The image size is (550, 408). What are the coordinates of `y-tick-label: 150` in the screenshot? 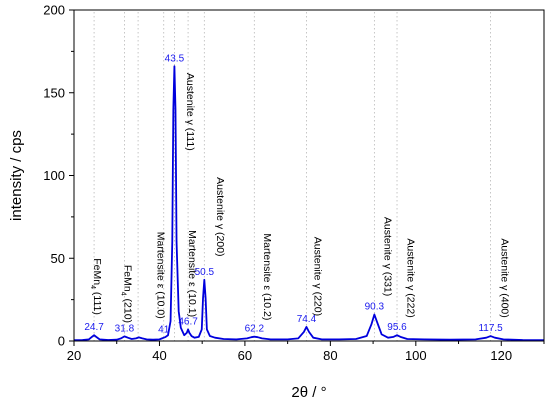 It's located at (54, 92).